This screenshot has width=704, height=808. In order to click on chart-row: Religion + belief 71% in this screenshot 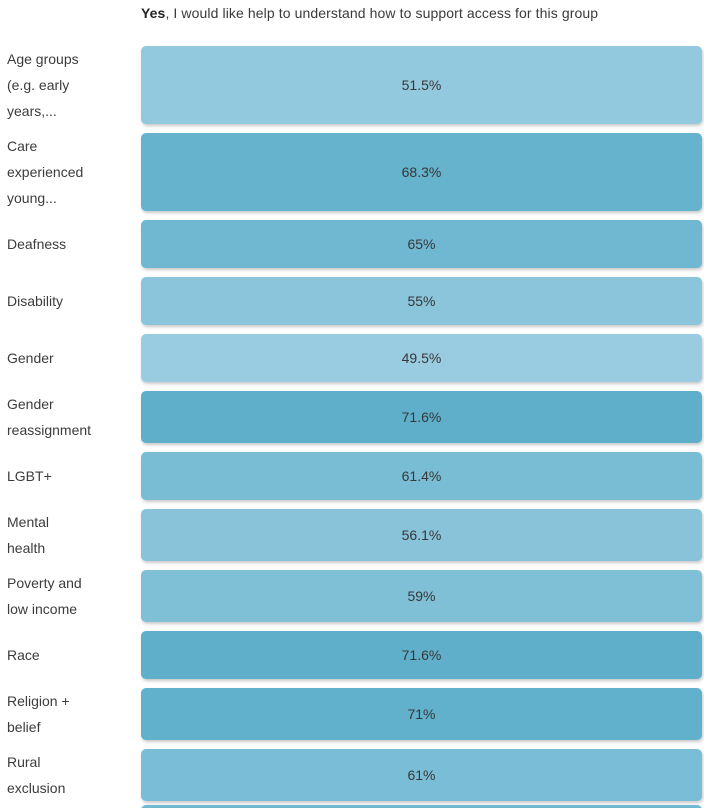, I will do `click(352, 714)`.